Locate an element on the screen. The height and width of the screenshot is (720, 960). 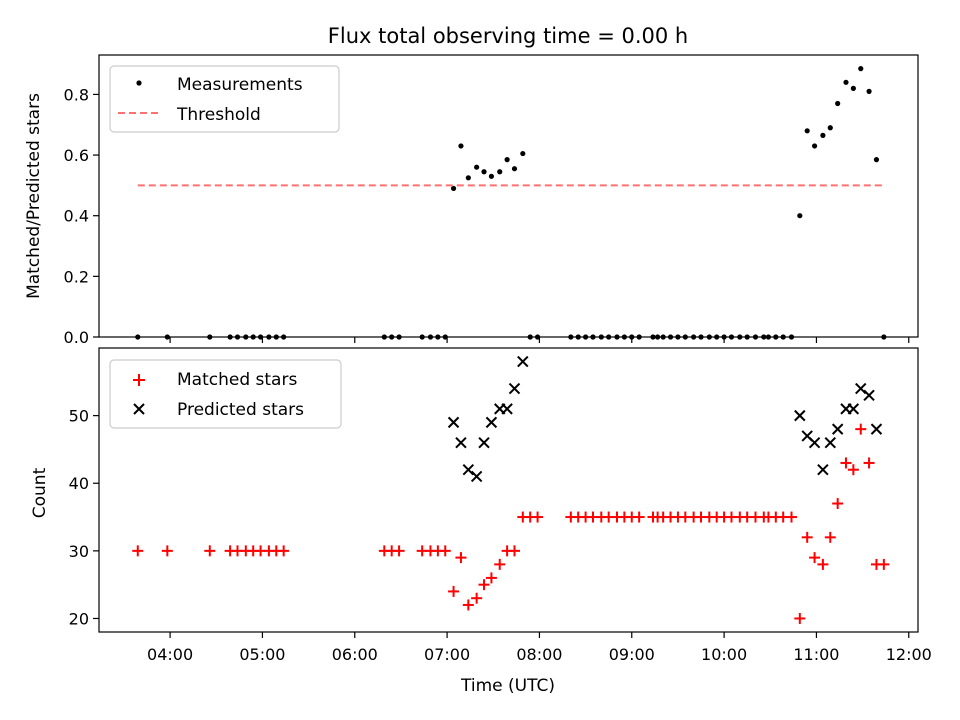
bottom-y-ticks: 20 30 40 50 is located at coordinates (84, 517).